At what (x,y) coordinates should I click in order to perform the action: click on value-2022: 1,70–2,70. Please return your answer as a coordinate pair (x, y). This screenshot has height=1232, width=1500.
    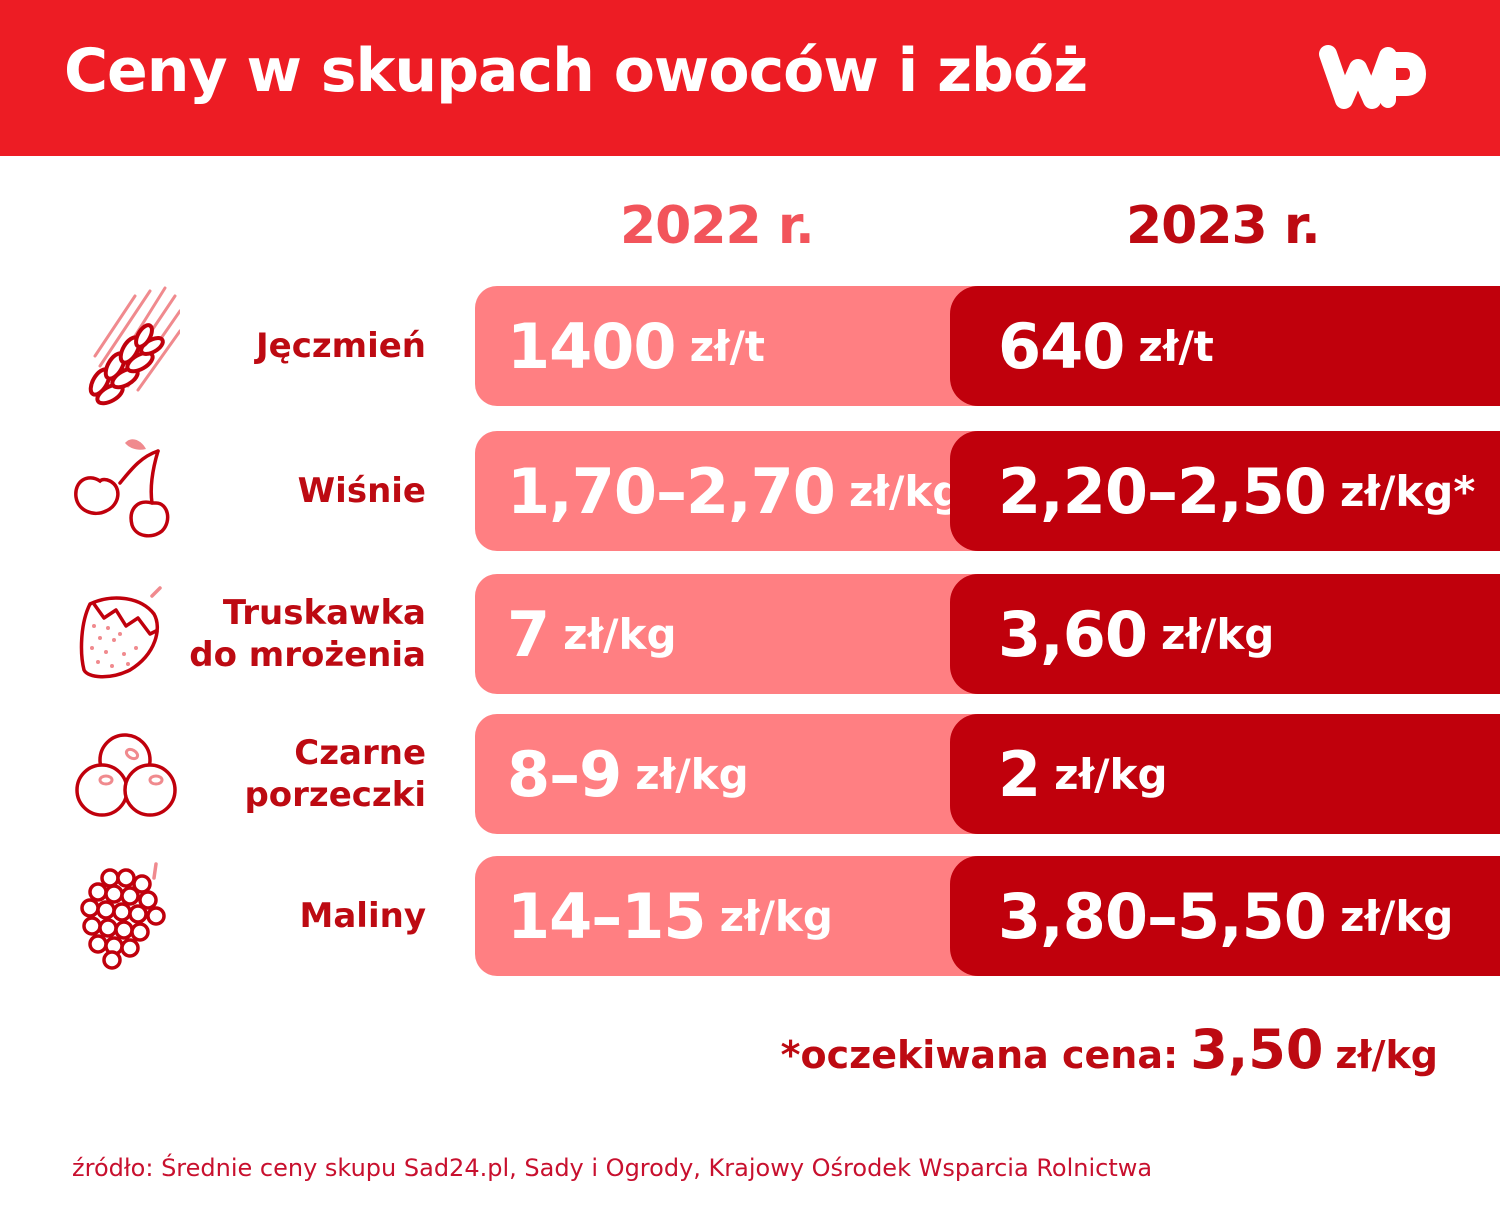
    Looking at the image, I should click on (671, 491).